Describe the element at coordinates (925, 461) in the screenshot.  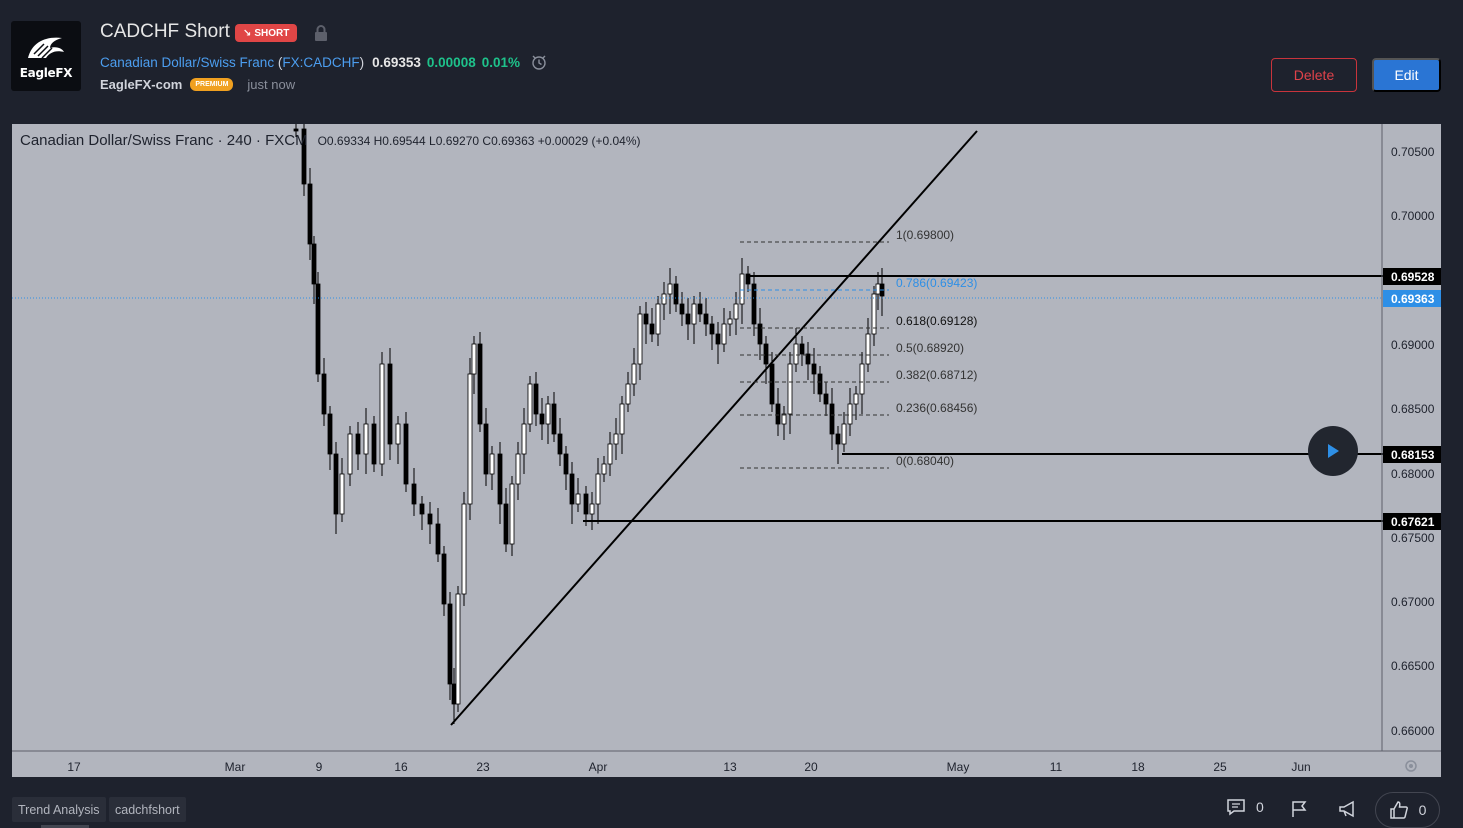
I see `fib-label-0: 0(0.68040)` at that location.